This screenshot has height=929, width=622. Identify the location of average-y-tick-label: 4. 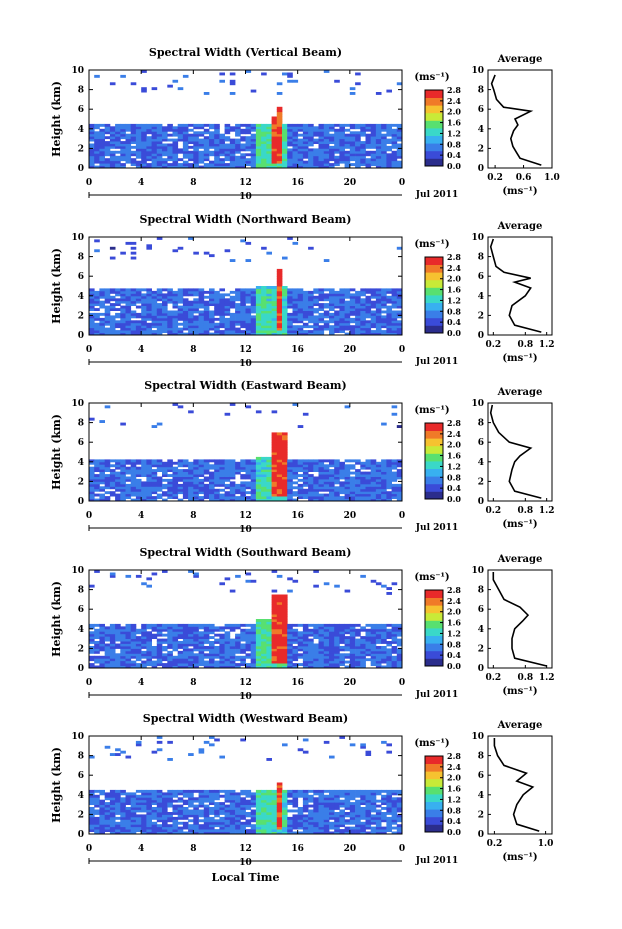
(481, 463).